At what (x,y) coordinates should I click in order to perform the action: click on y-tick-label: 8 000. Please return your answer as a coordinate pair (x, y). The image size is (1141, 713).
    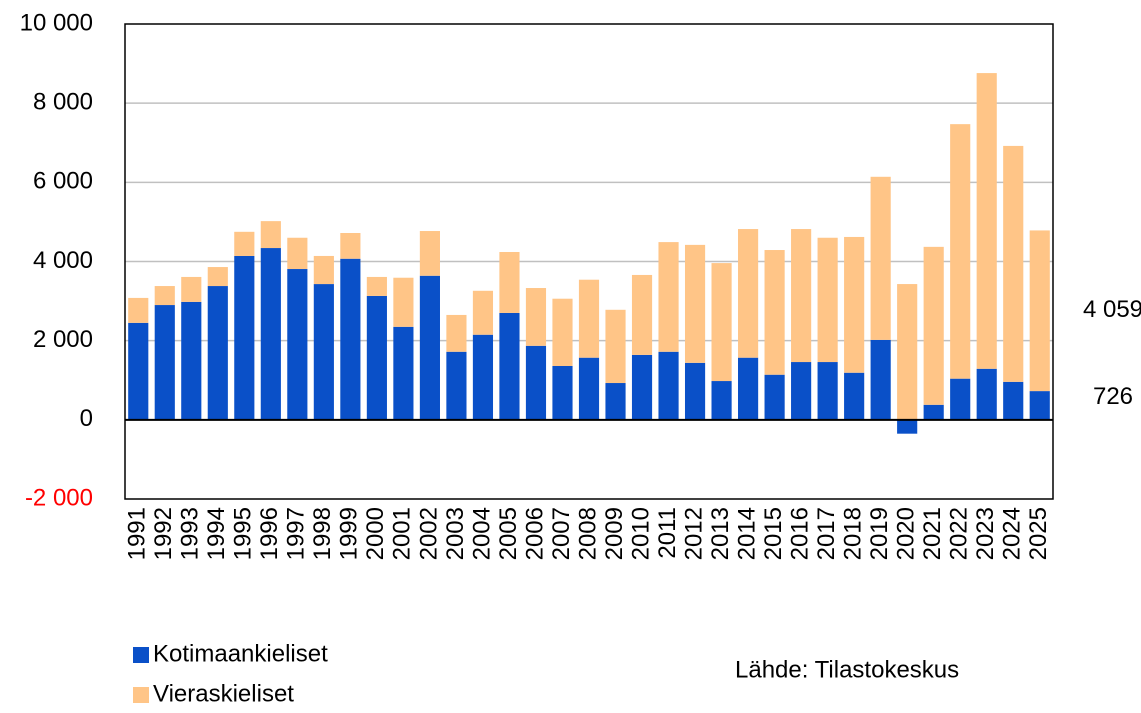
    Looking at the image, I should click on (63, 102).